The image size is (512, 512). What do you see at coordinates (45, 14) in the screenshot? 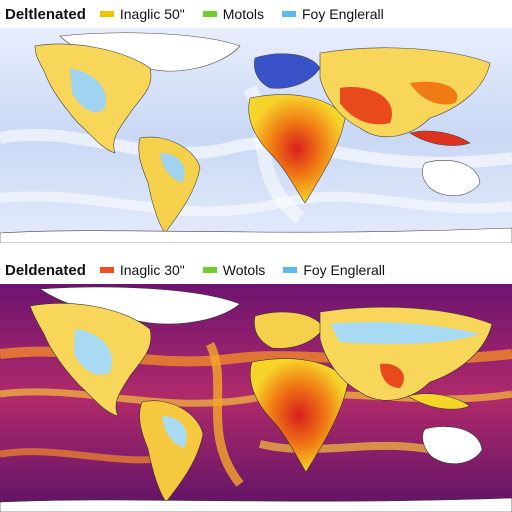
I see `legend-title: Deltlenated` at bounding box center [45, 14].